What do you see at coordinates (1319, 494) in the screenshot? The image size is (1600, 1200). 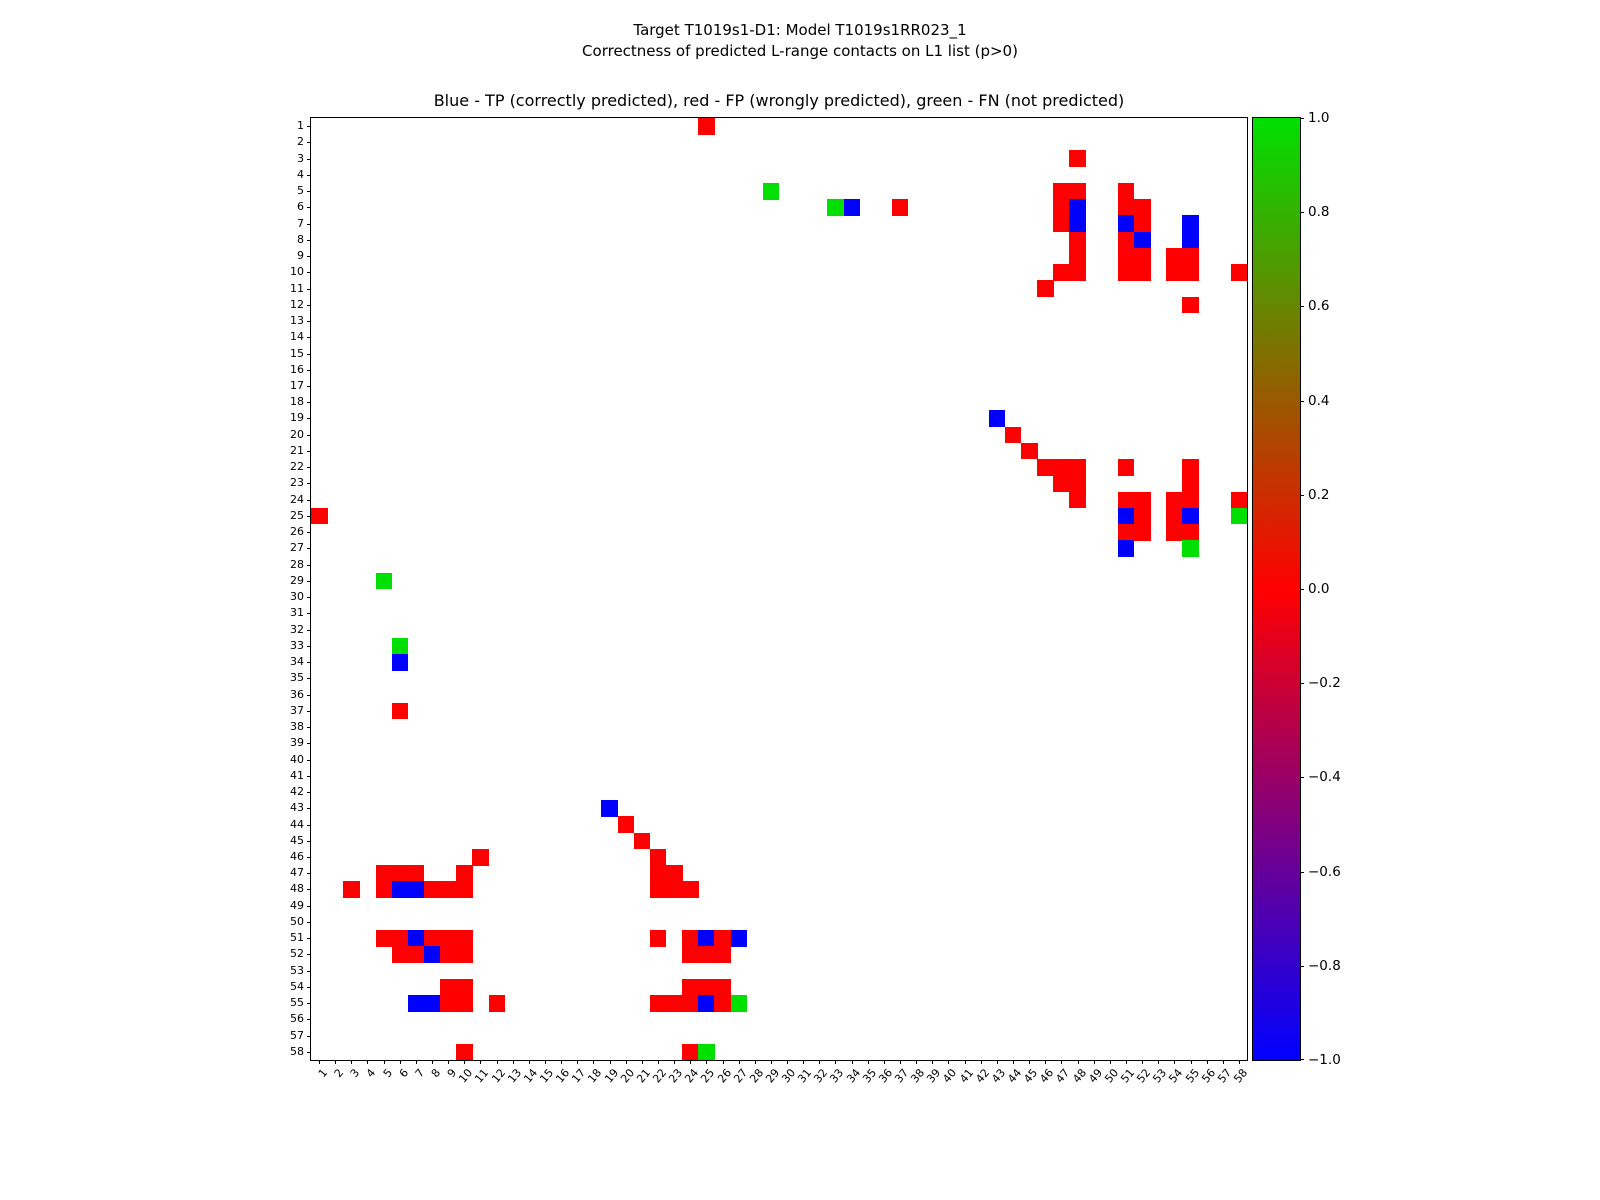 I see `colorbar-tick-label: 0.2` at bounding box center [1319, 494].